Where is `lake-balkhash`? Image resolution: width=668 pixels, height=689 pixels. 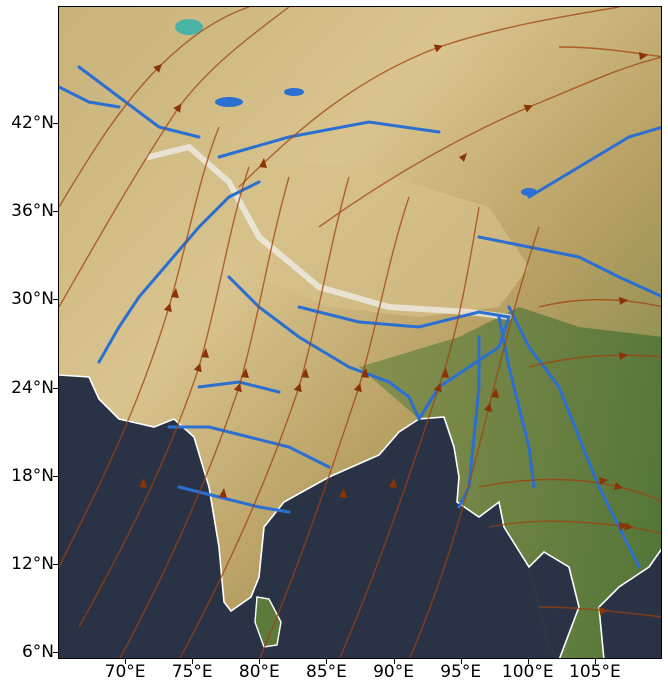
lake-balkhash is located at coordinates (229, 102).